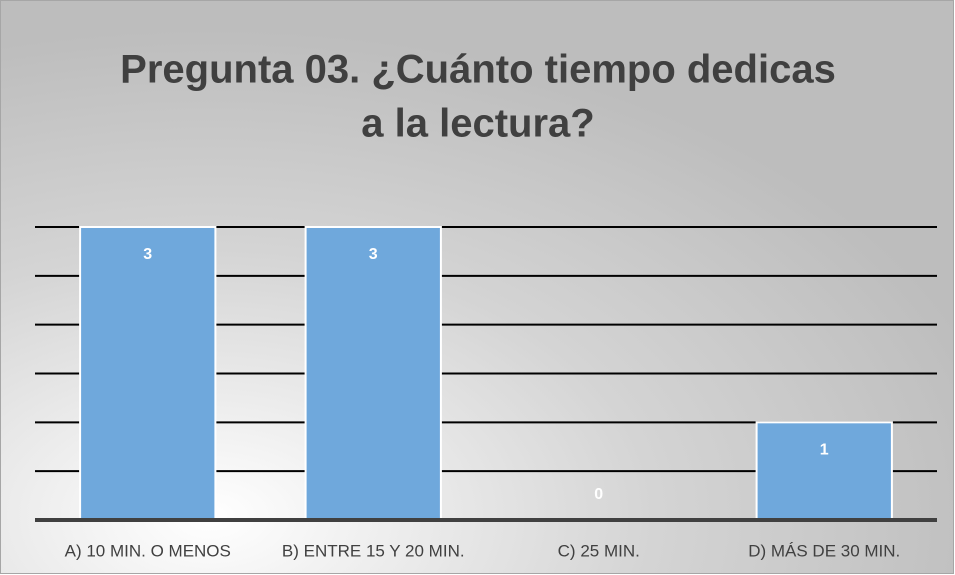 The width and height of the screenshot is (955, 575). I want to click on chart-title: a la lectura?, so click(477, 124).